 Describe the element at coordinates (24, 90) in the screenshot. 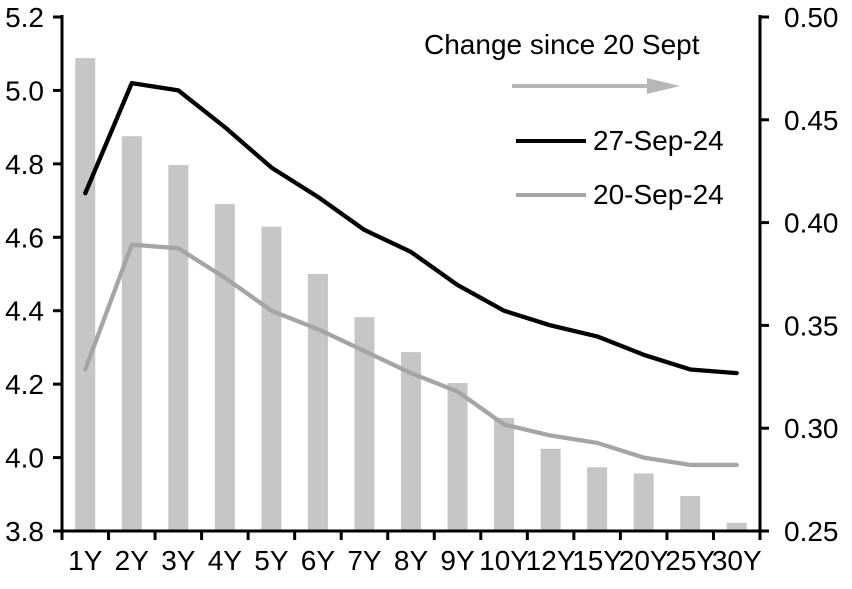

I see `left-tick-label: 5.0` at that location.